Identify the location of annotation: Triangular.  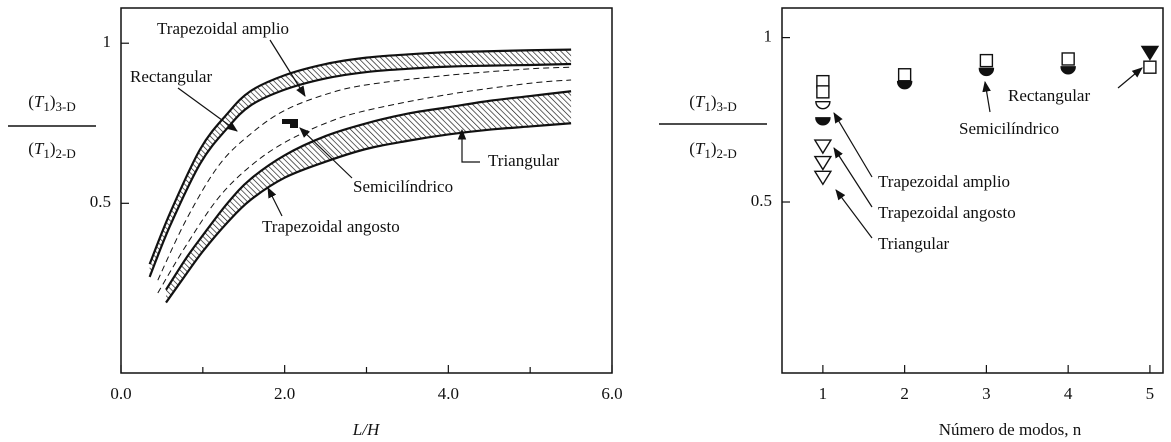
(523, 160).